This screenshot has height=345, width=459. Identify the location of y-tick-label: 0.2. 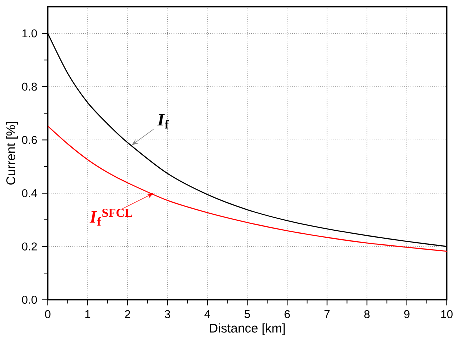
(30, 246).